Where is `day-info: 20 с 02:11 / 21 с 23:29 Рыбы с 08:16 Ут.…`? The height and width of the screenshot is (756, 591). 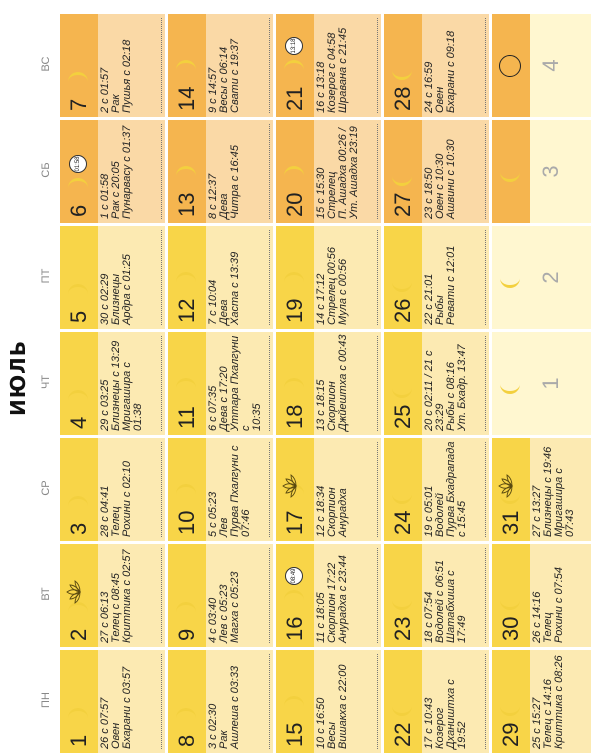
day-info: 20 с 02:11 / 21 с 23:29 Рыбы с 08:16 Ут.… is located at coordinates (445, 387).